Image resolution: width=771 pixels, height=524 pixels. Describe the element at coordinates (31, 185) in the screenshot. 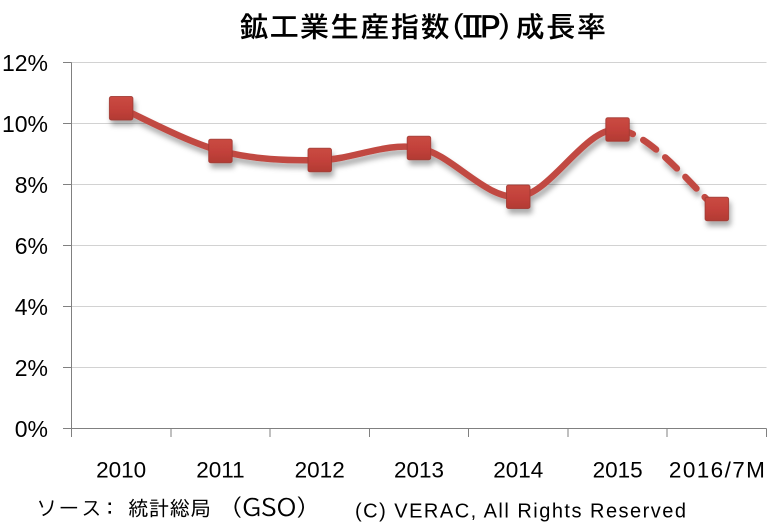

I see `svg-text: 8%` at that location.